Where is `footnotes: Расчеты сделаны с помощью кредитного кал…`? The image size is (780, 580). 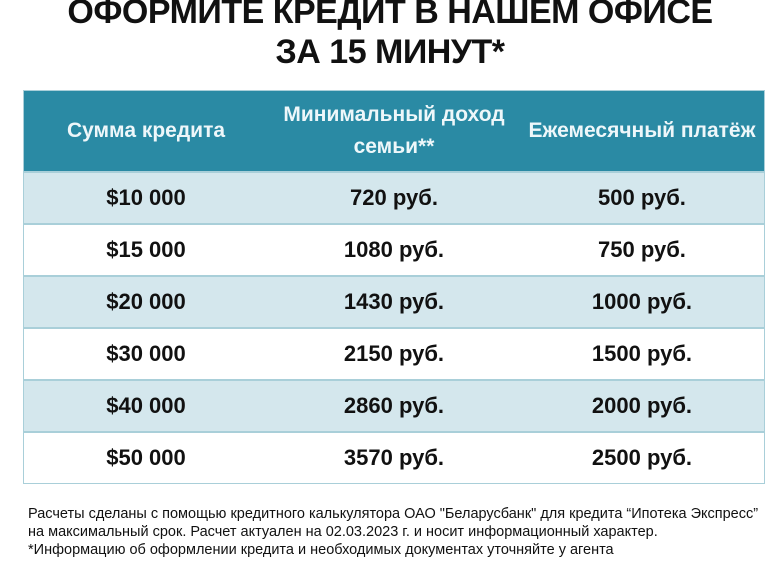
footnotes: Расчеты сделаны с помощью кредитного кал… is located at coordinates (398, 532).